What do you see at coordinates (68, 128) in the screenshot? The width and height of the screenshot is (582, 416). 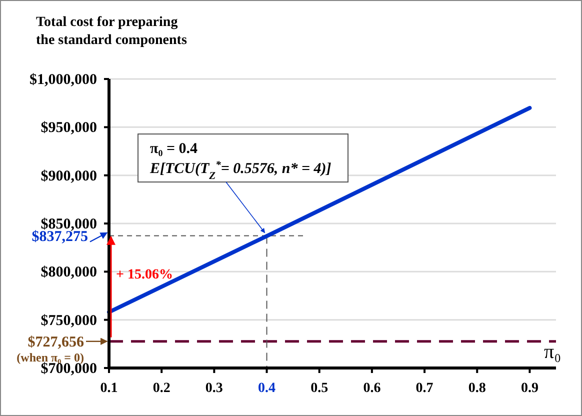 I see `y-tick-label: $950,000` at bounding box center [68, 128].